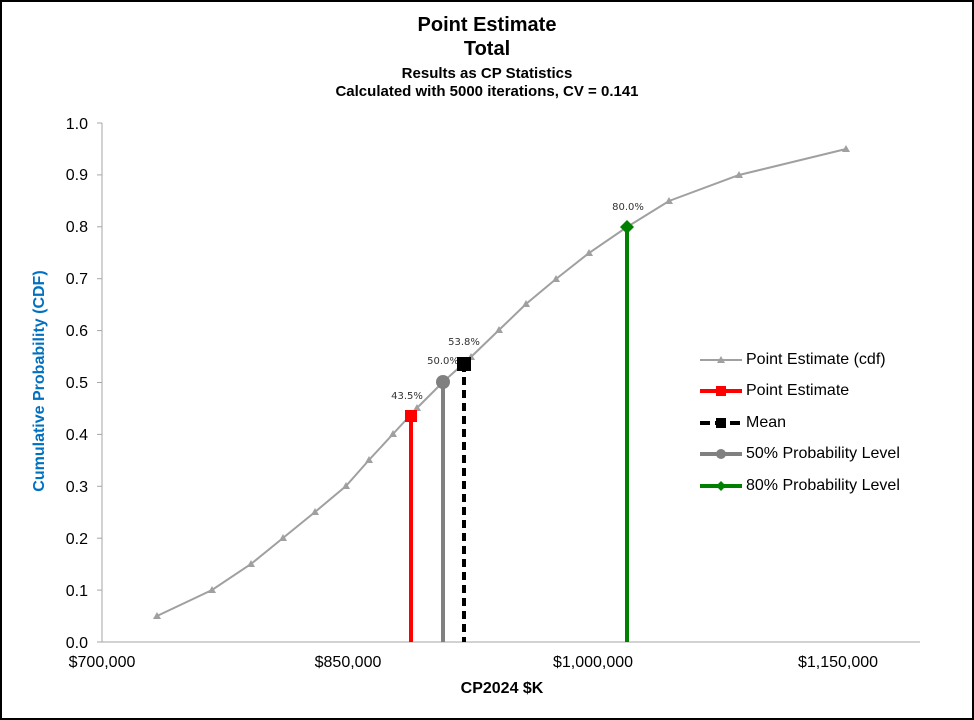 The width and height of the screenshot is (974, 720). Describe the element at coordinates (593, 662) in the screenshot. I see `svg-text: $1,000,000` at that location.